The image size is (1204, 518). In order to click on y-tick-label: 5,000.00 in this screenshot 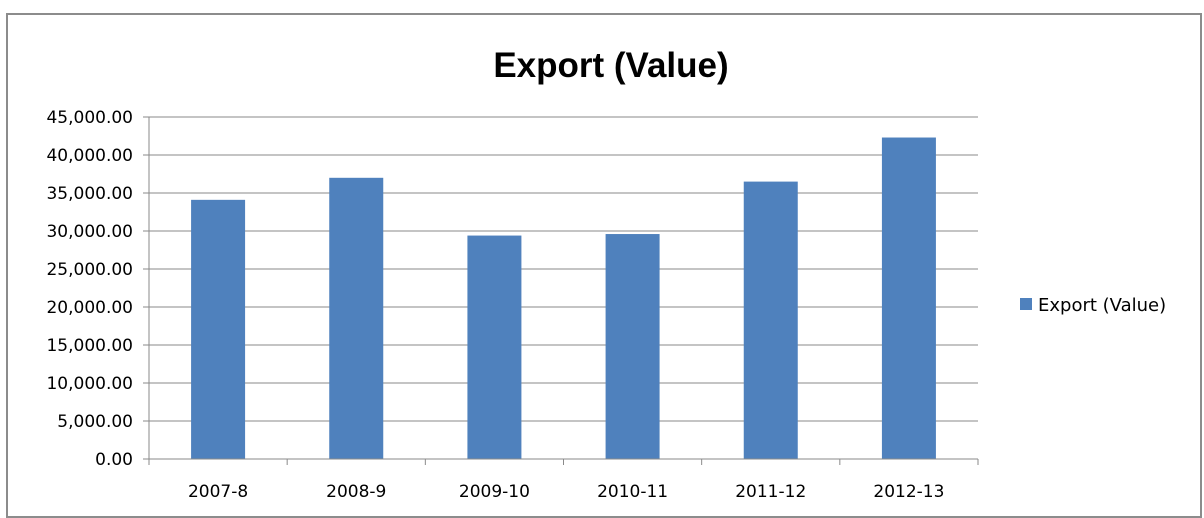, I will do `click(95, 422)`.